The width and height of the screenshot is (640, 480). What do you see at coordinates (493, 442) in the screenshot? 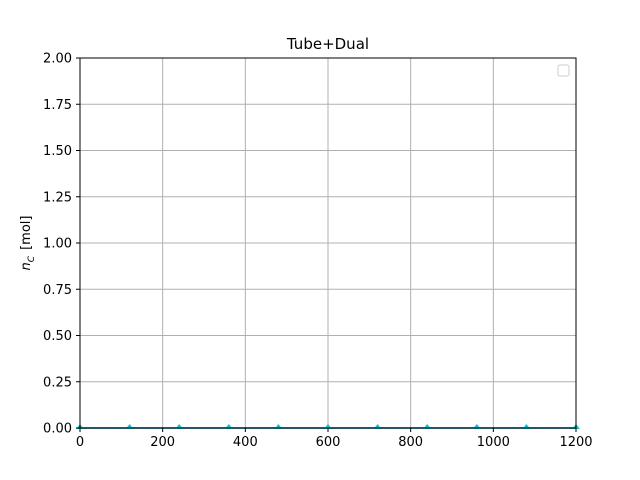
I see `x-tick-label: 1000` at bounding box center [493, 442].